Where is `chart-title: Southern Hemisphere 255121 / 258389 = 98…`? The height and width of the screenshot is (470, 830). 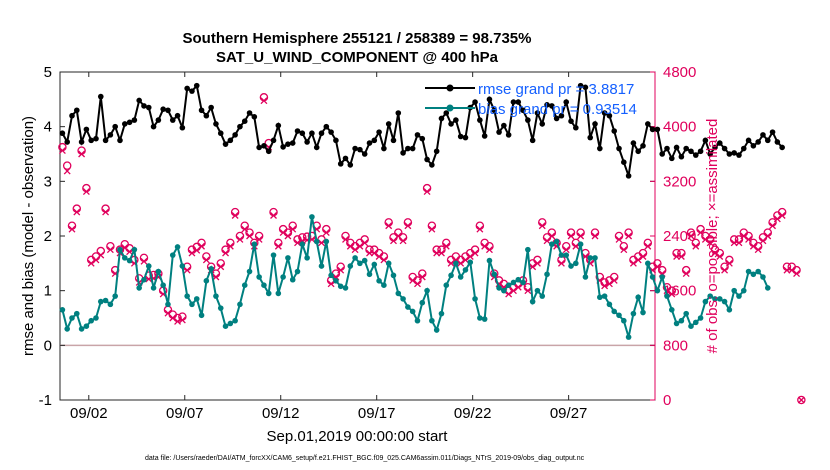 chart-title: Southern Hemisphere 255121 / 258389 = 98… is located at coordinates (357, 38).